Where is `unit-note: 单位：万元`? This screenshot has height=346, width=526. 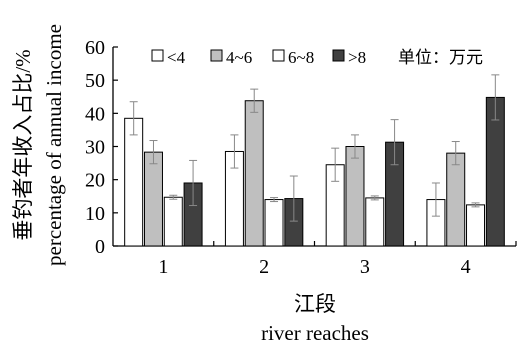
unit-note: 单位：万元 is located at coordinates (440, 57).